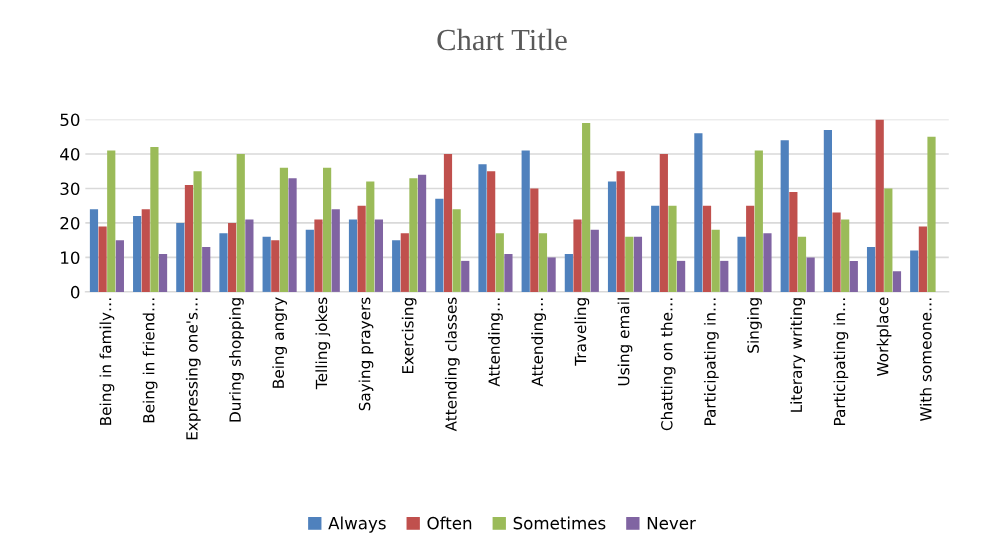 The width and height of the screenshot is (1004, 556). Describe the element at coordinates (502, 39) in the screenshot. I see `chart-title: Chart Title` at that location.